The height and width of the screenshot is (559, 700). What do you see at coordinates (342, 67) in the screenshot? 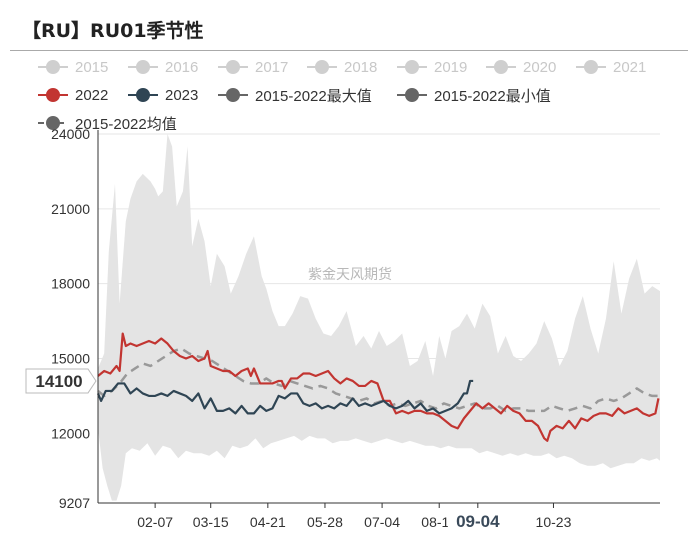
I see `legend-item-2018: 2018` at bounding box center [342, 67].